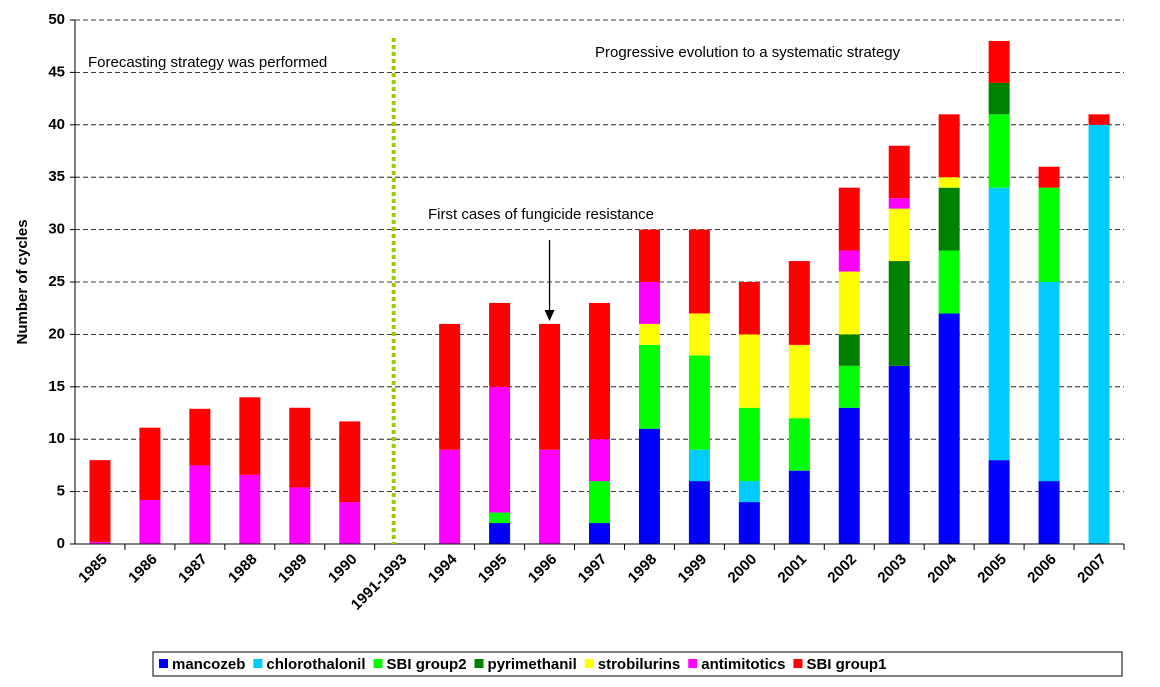  Describe the element at coordinates (343, 569) in the screenshot. I see `x-tick-label: 1990` at that location.